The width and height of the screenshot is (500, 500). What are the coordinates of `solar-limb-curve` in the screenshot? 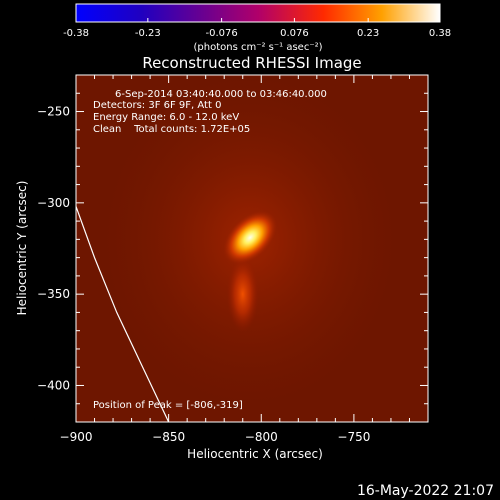 It's located at (123, 314).